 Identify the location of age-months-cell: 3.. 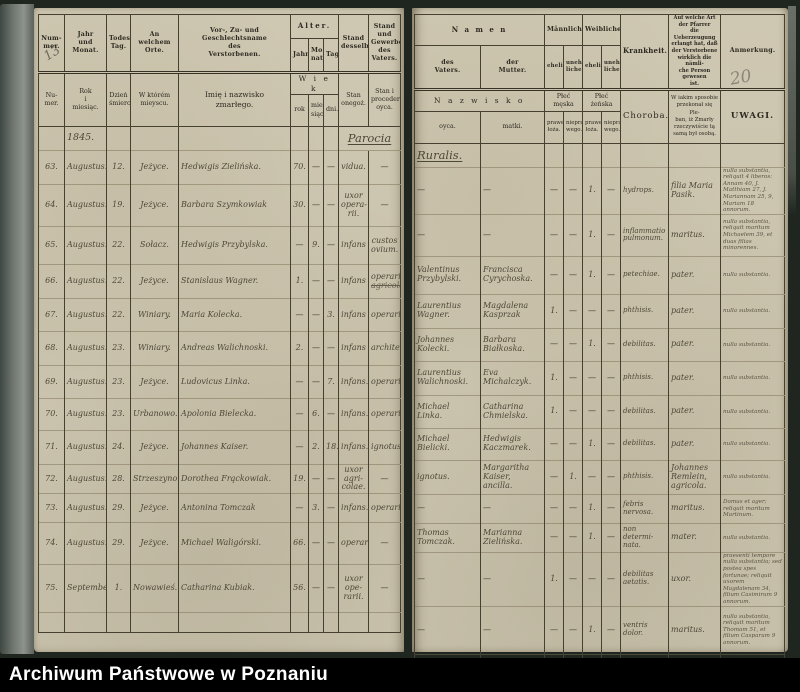
(316, 508).